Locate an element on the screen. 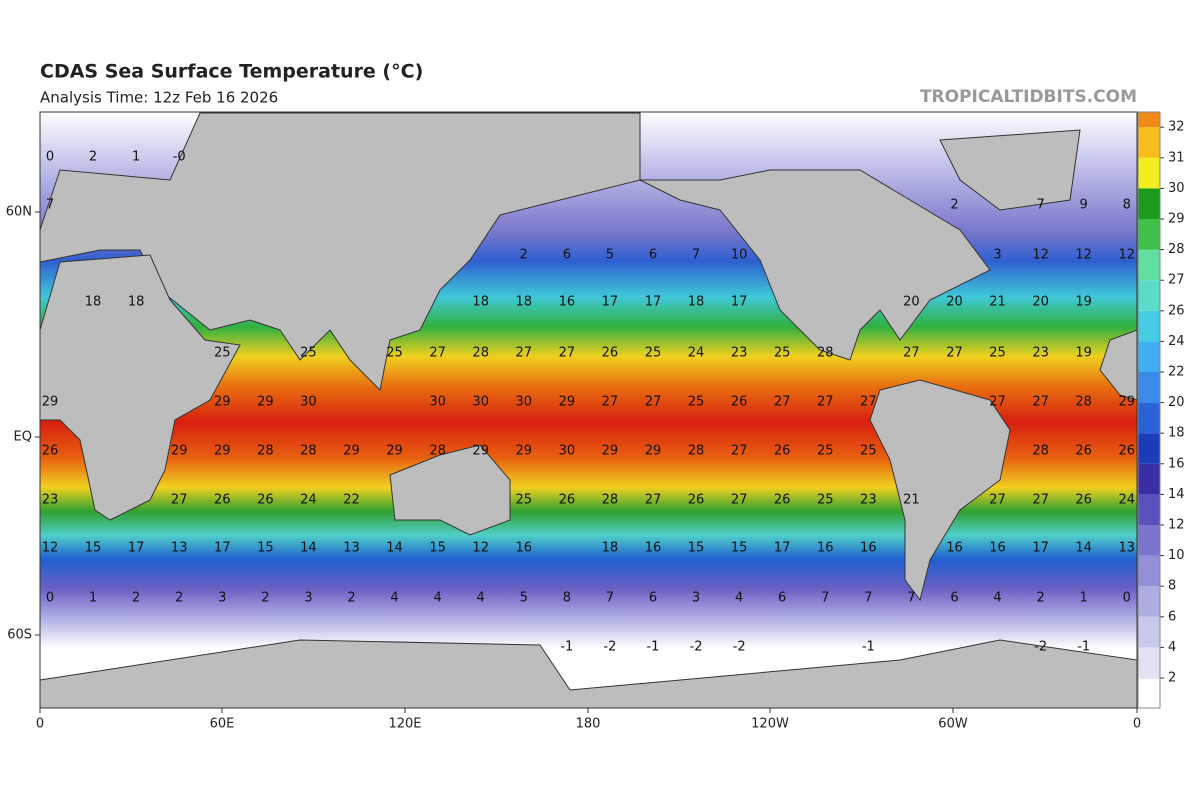 The height and width of the screenshot is (800, 1200). sst-label: 8 is located at coordinates (1127, 205).